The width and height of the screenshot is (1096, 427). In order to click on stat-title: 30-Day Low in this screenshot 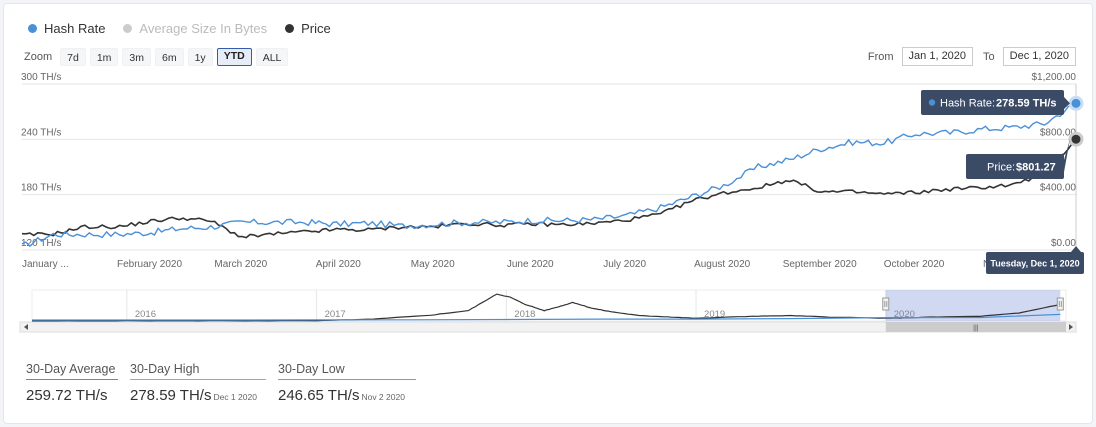, I will do `click(347, 371)`.